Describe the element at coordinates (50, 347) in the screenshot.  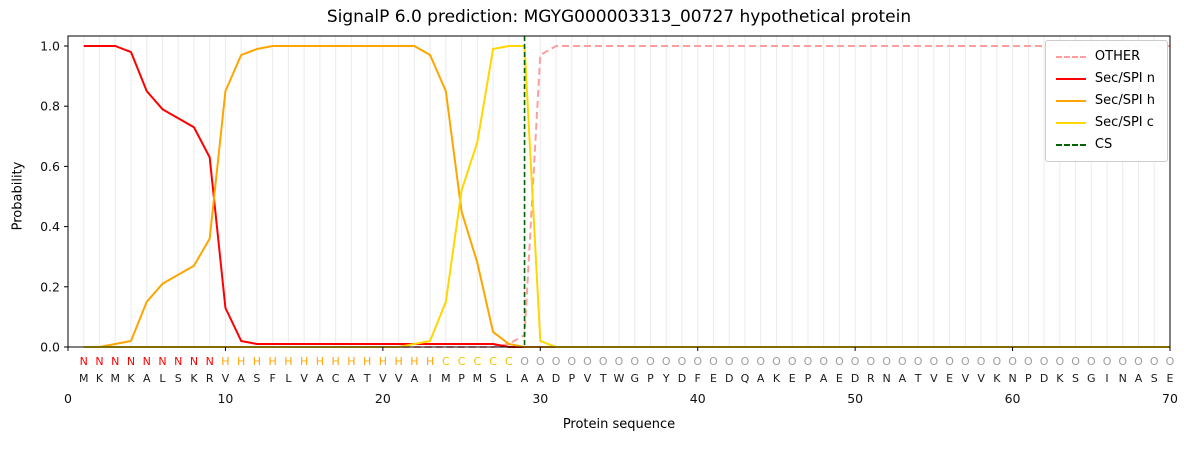
I see `y-tick-label: 0.0` at that location.